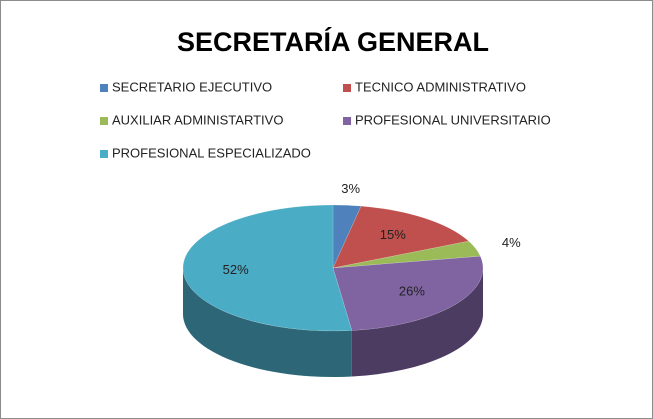  I want to click on data-label: 52%, so click(236, 269).